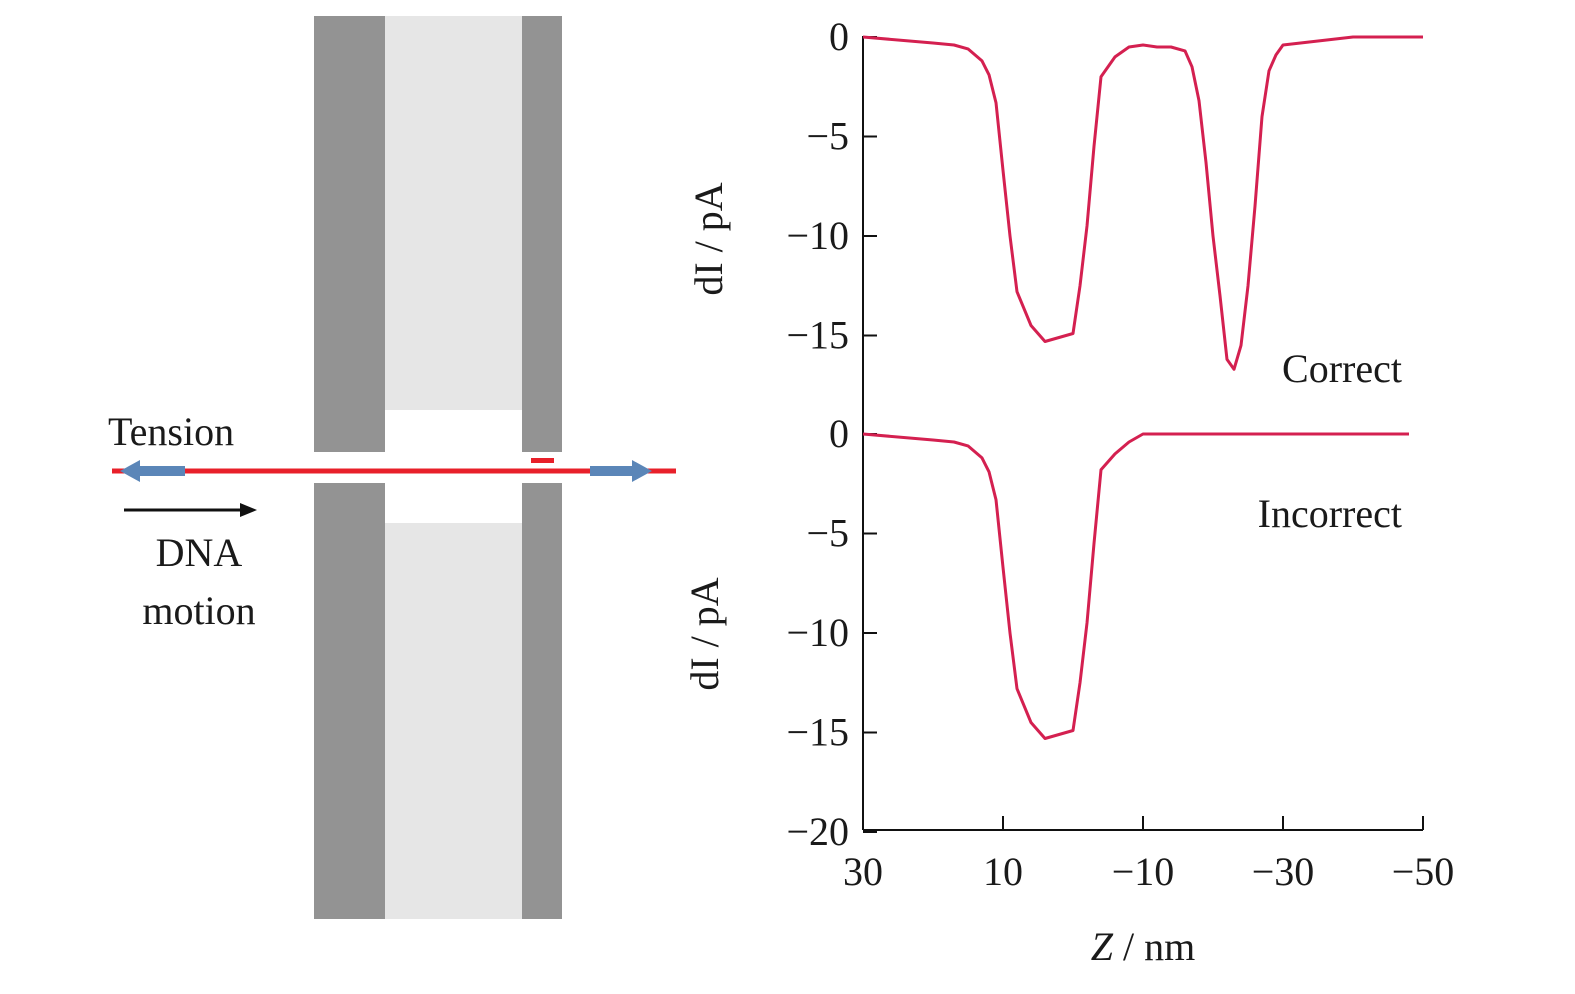 The width and height of the screenshot is (1575, 994). Describe the element at coordinates (1423, 871) in the screenshot. I see `xtick-label: −50` at that location.